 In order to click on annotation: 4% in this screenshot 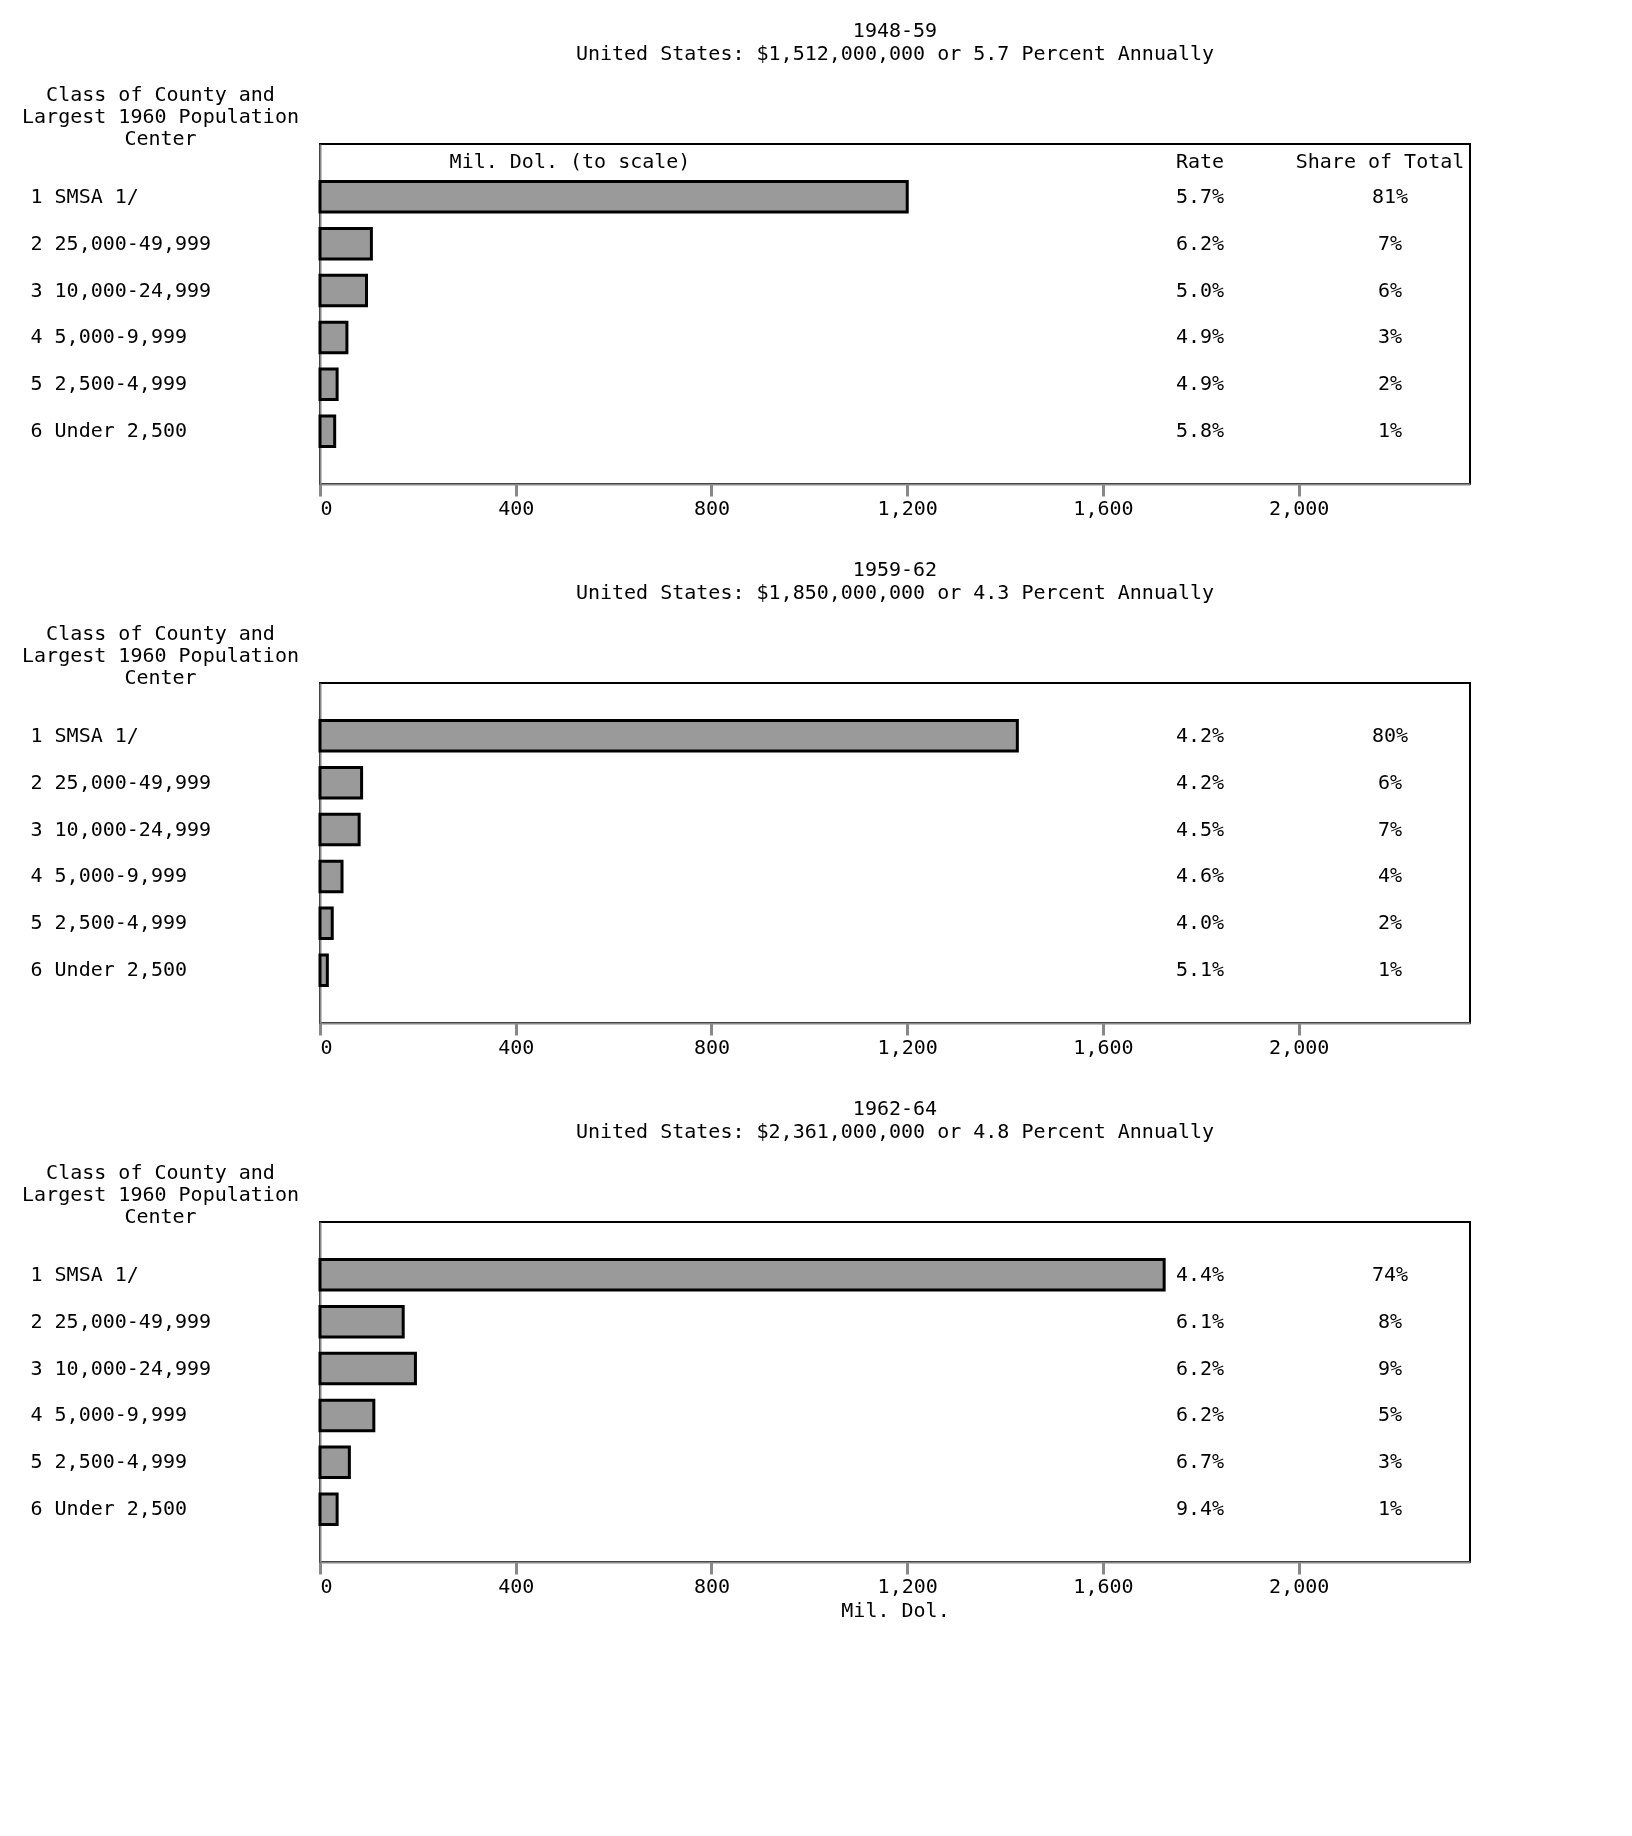, I will do `click(1390, 875)`.